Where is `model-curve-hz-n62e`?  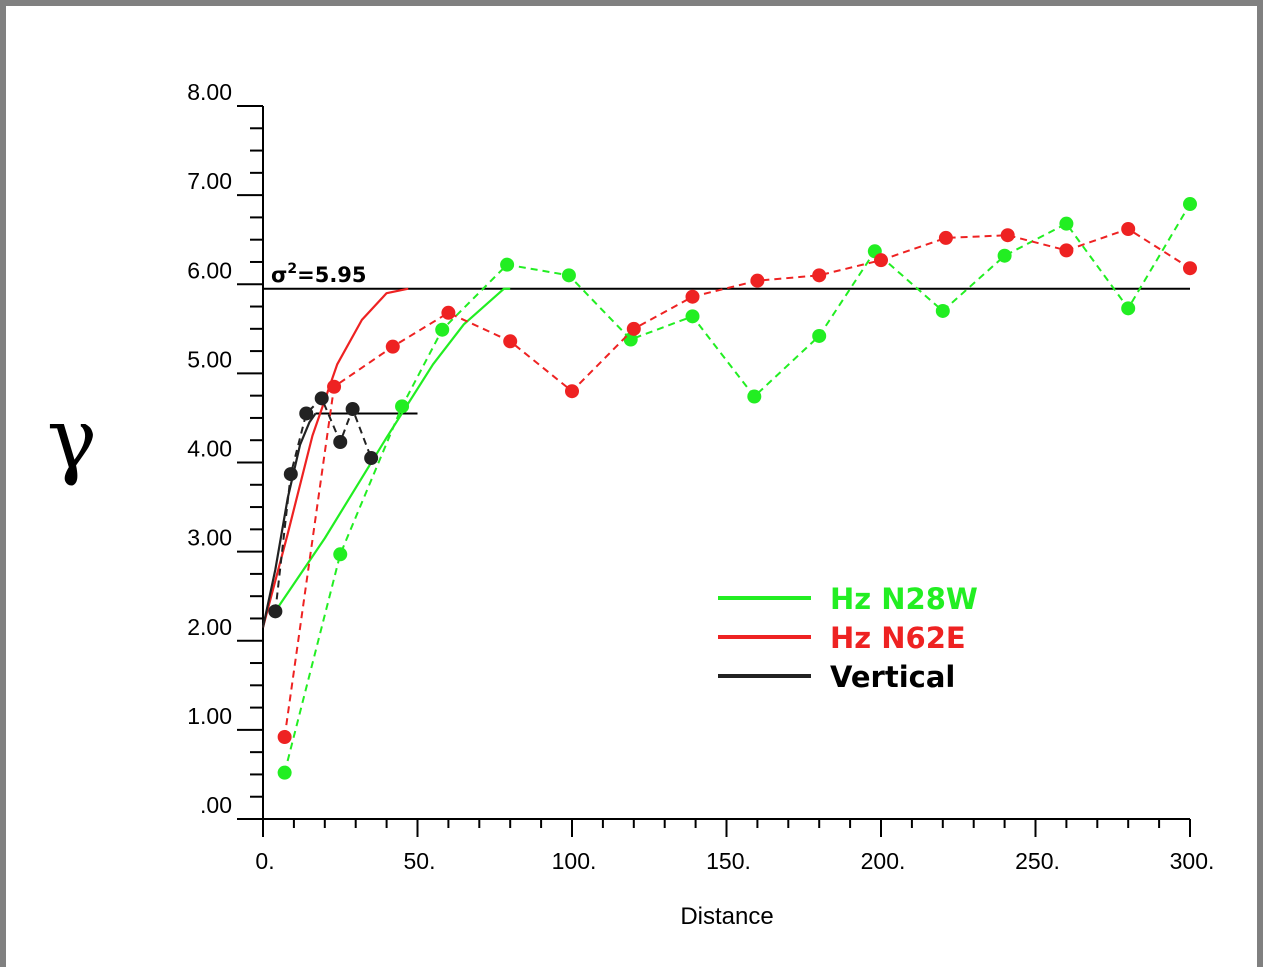
model-curve-hz-n62e is located at coordinates (335, 457).